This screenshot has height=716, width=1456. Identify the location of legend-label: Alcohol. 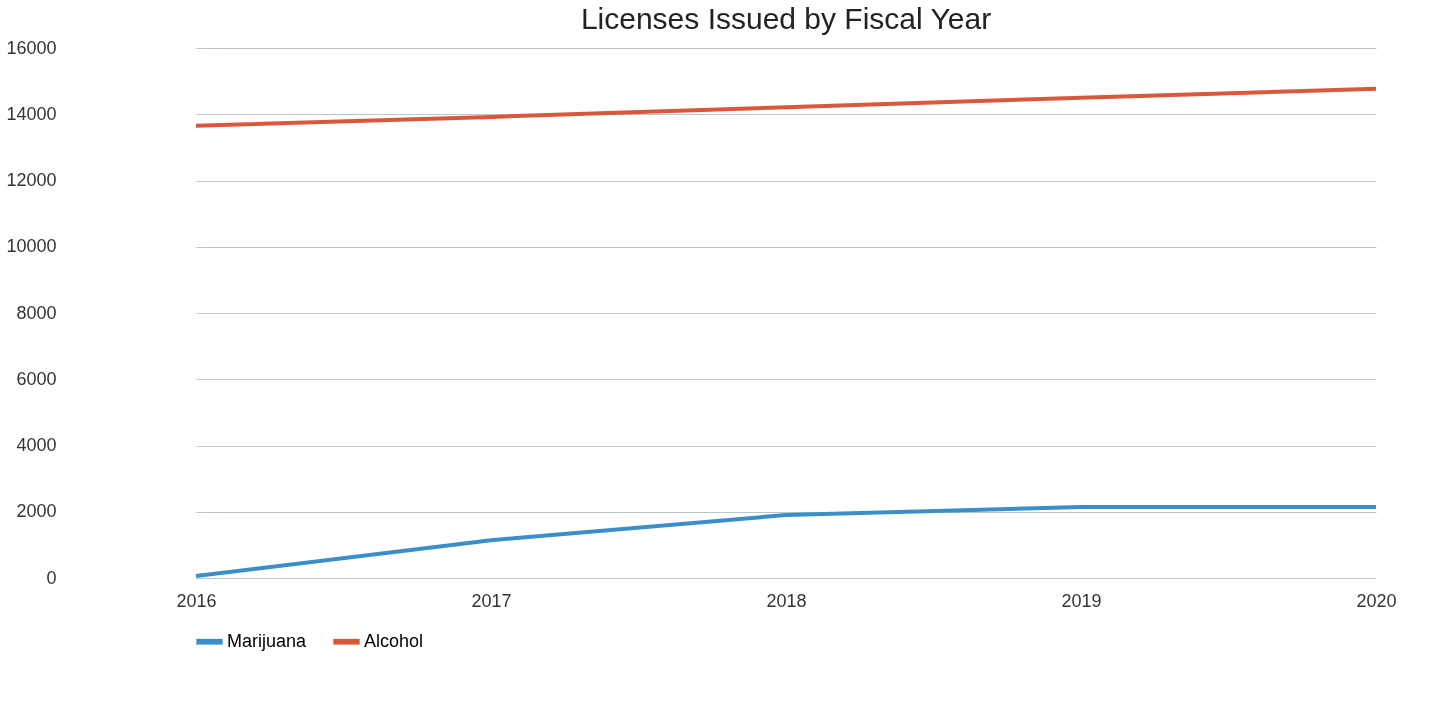
(394, 640).